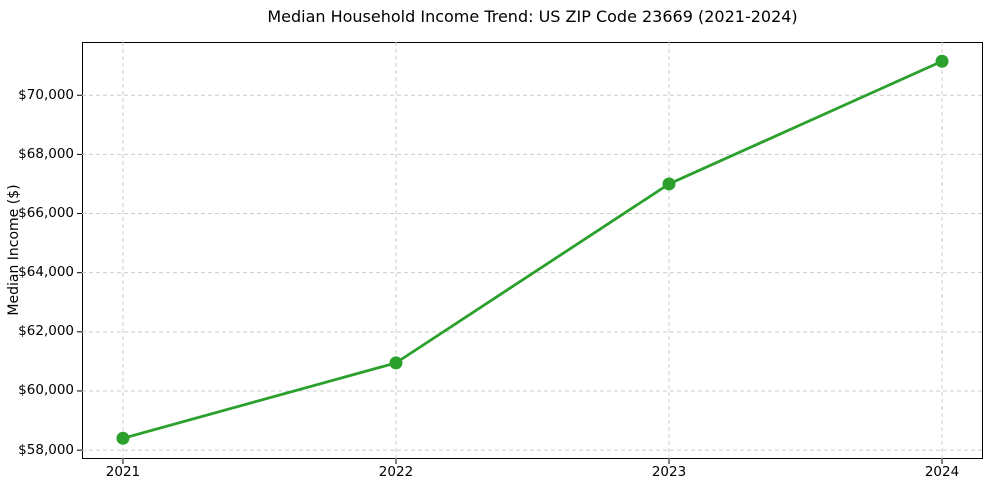  Describe the element at coordinates (46, 272) in the screenshot. I see `y-tick-label: $64,000` at that location.